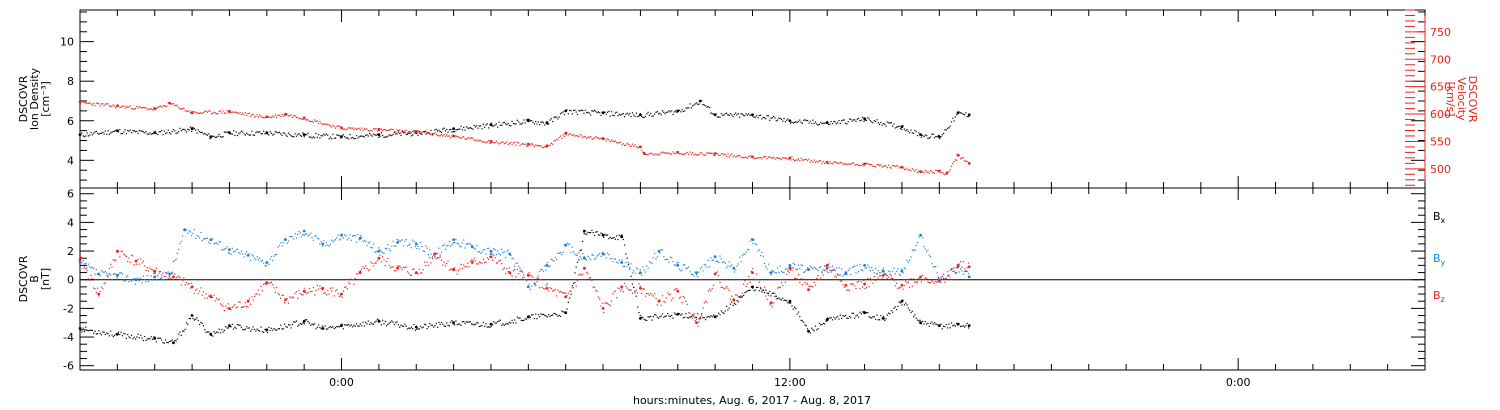 The width and height of the screenshot is (1500, 410). Describe the element at coordinates (603, 308) in the screenshot. I see `bz-series-point` at that location.